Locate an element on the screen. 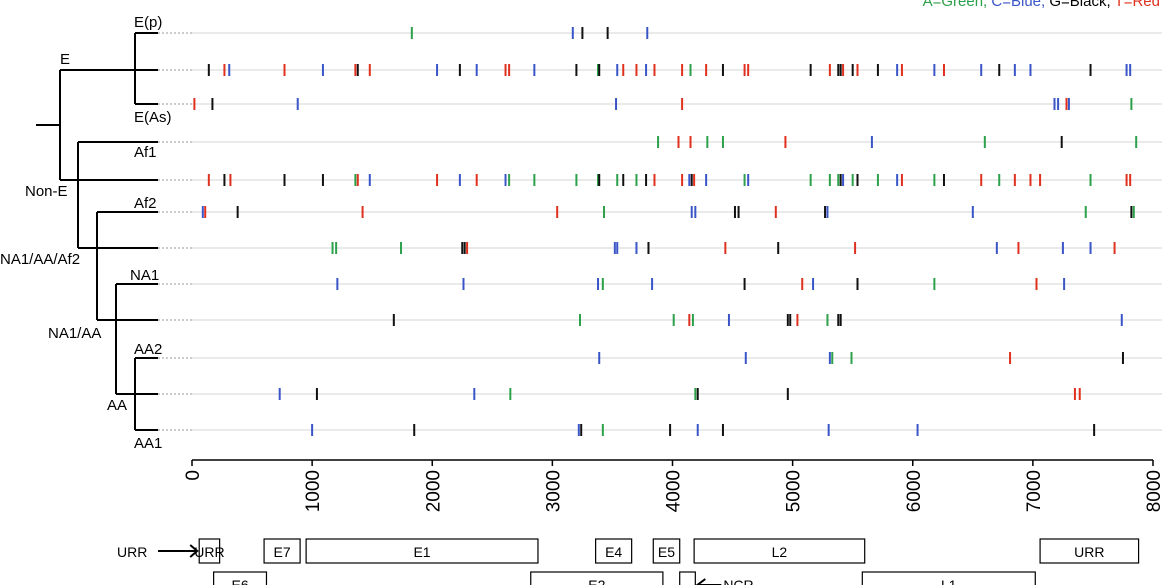  label-e-as: E(As) is located at coordinates (153, 117).